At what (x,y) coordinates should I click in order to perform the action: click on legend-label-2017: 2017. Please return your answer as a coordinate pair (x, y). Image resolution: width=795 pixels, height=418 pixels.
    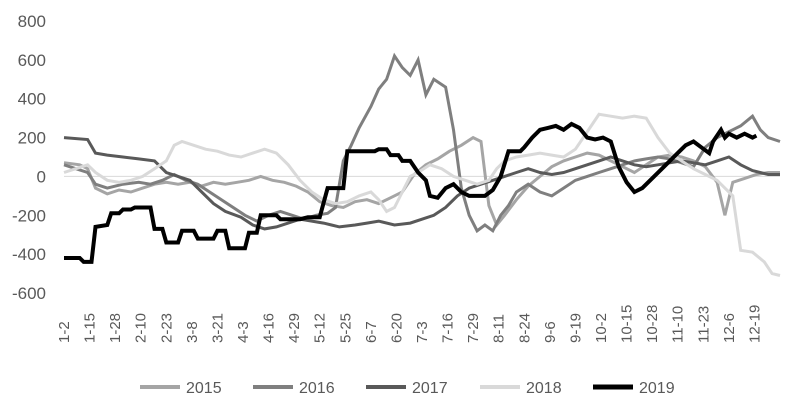
    Looking at the image, I should click on (430, 388).